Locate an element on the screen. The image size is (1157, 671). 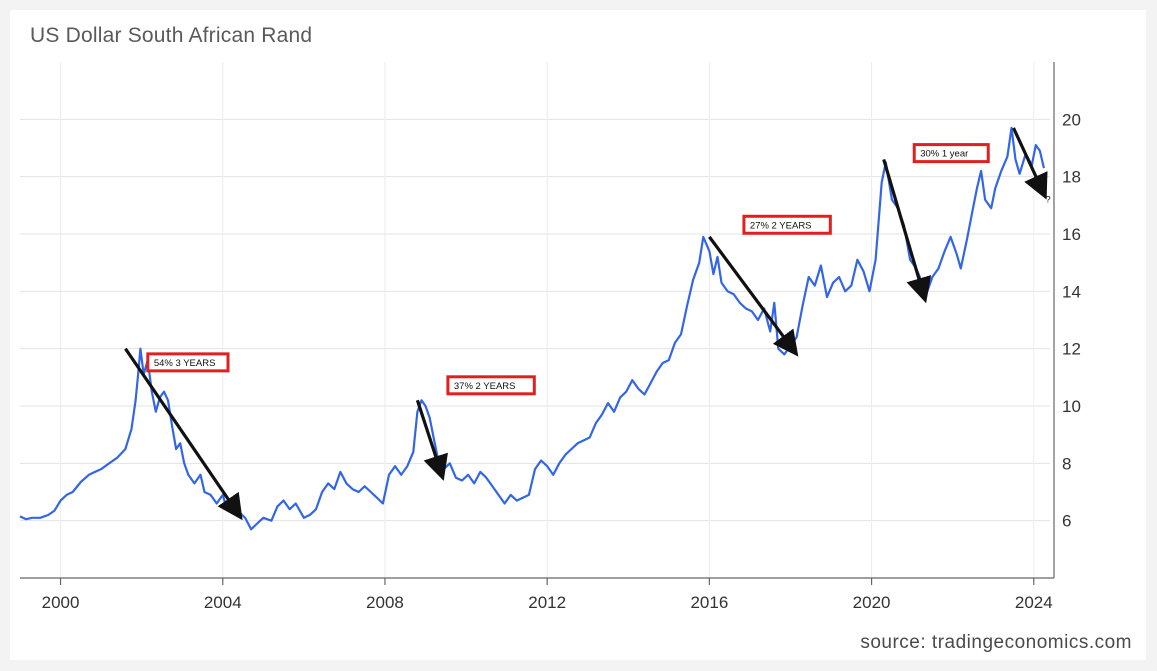
y-tick-label: 6 is located at coordinates (1066, 521).